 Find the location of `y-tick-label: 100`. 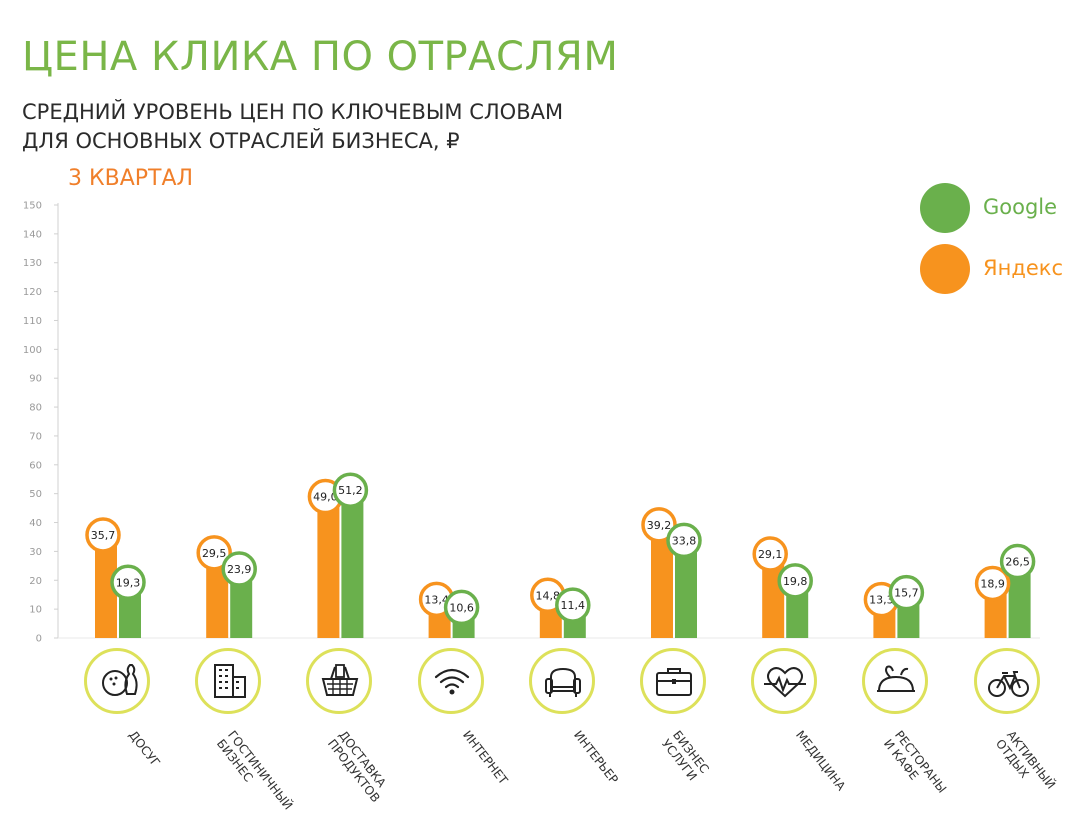

y-tick-label: 100 is located at coordinates (32, 350).